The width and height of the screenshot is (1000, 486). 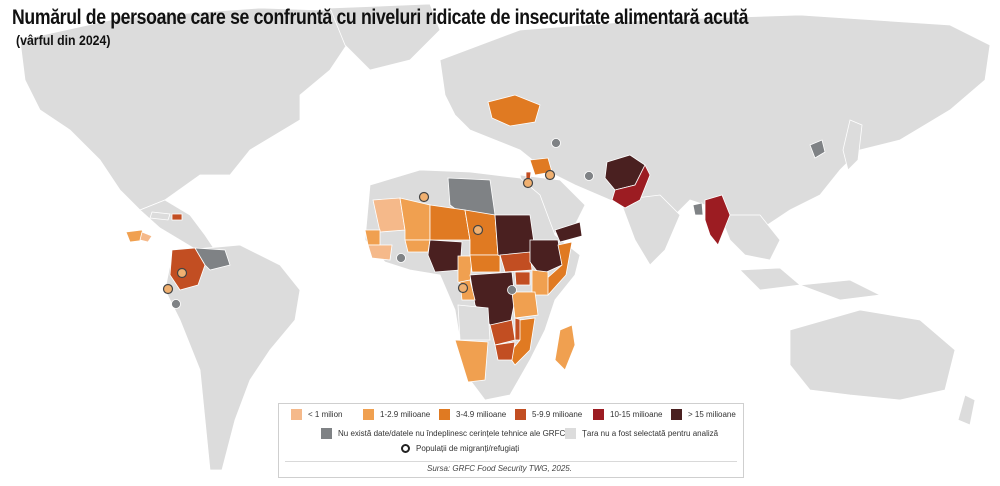 What do you see at coordinates (650, 433) in the screenshot?
I see `legend-label: Țara nu a fost selectată pentru analiză` at bounding box center [650, 433].